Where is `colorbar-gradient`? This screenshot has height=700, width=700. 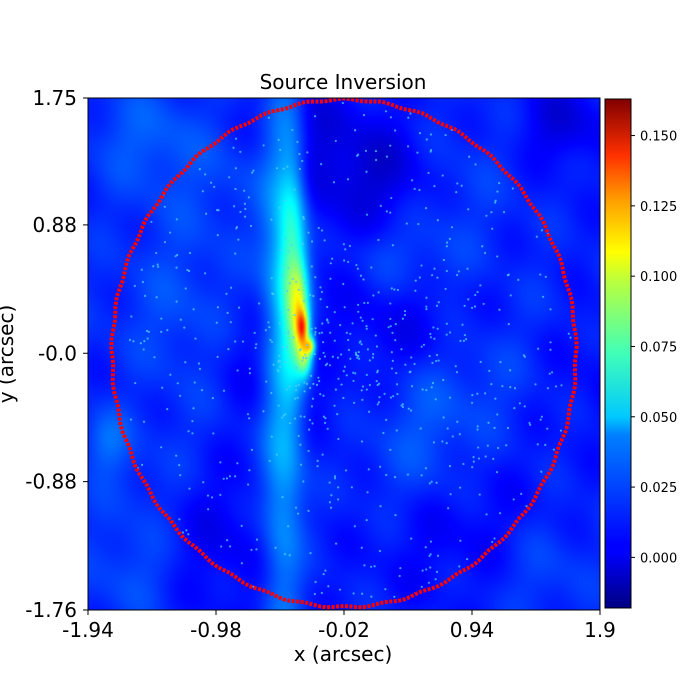
colorbar-gradient is located at coordinates (618, 353).